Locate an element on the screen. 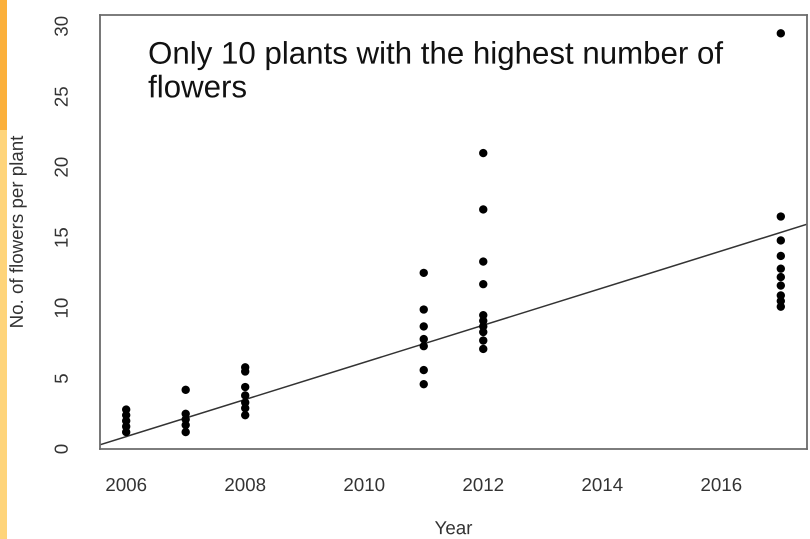 This screenshot has width=810, height=539. y-tick-label: 20 is located at coordinates (61, 167).